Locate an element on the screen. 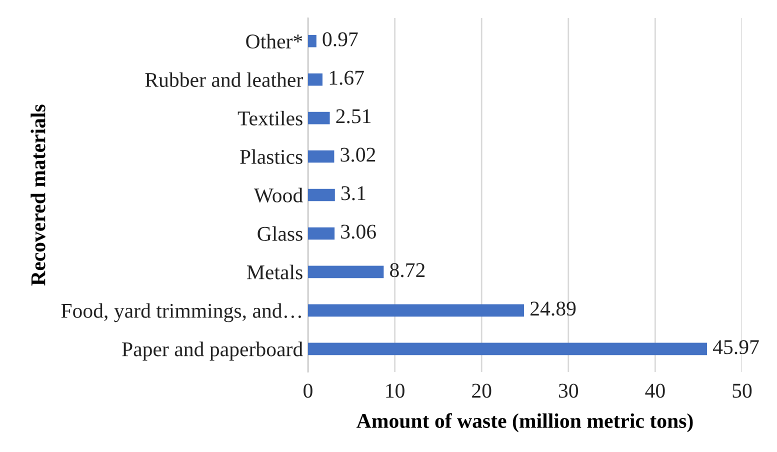  x-axis-title: Amount of waste (million metric tons) is located at coordinates (524, 422).